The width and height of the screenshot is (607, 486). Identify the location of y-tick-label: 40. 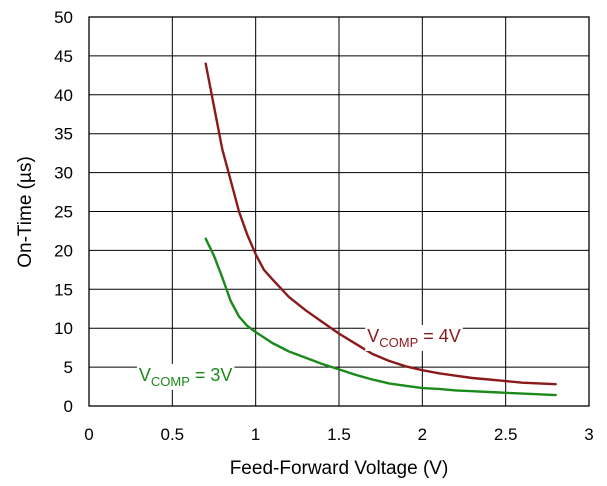
(63, 95).